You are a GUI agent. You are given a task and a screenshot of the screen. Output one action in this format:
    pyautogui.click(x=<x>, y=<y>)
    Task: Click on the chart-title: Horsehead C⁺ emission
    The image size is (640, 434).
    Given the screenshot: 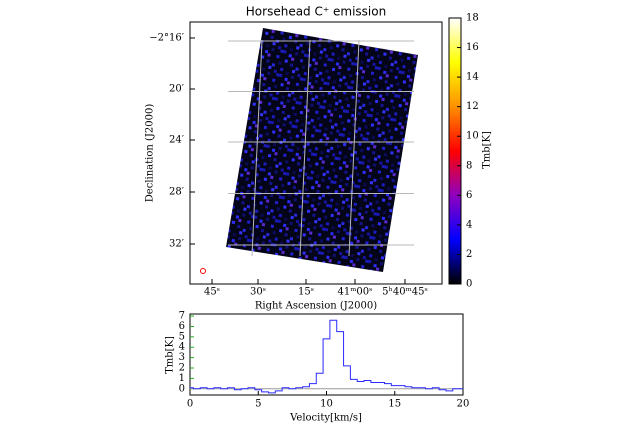 What is the action you would take?
    pyautogui.click(x=316, y=12)
    